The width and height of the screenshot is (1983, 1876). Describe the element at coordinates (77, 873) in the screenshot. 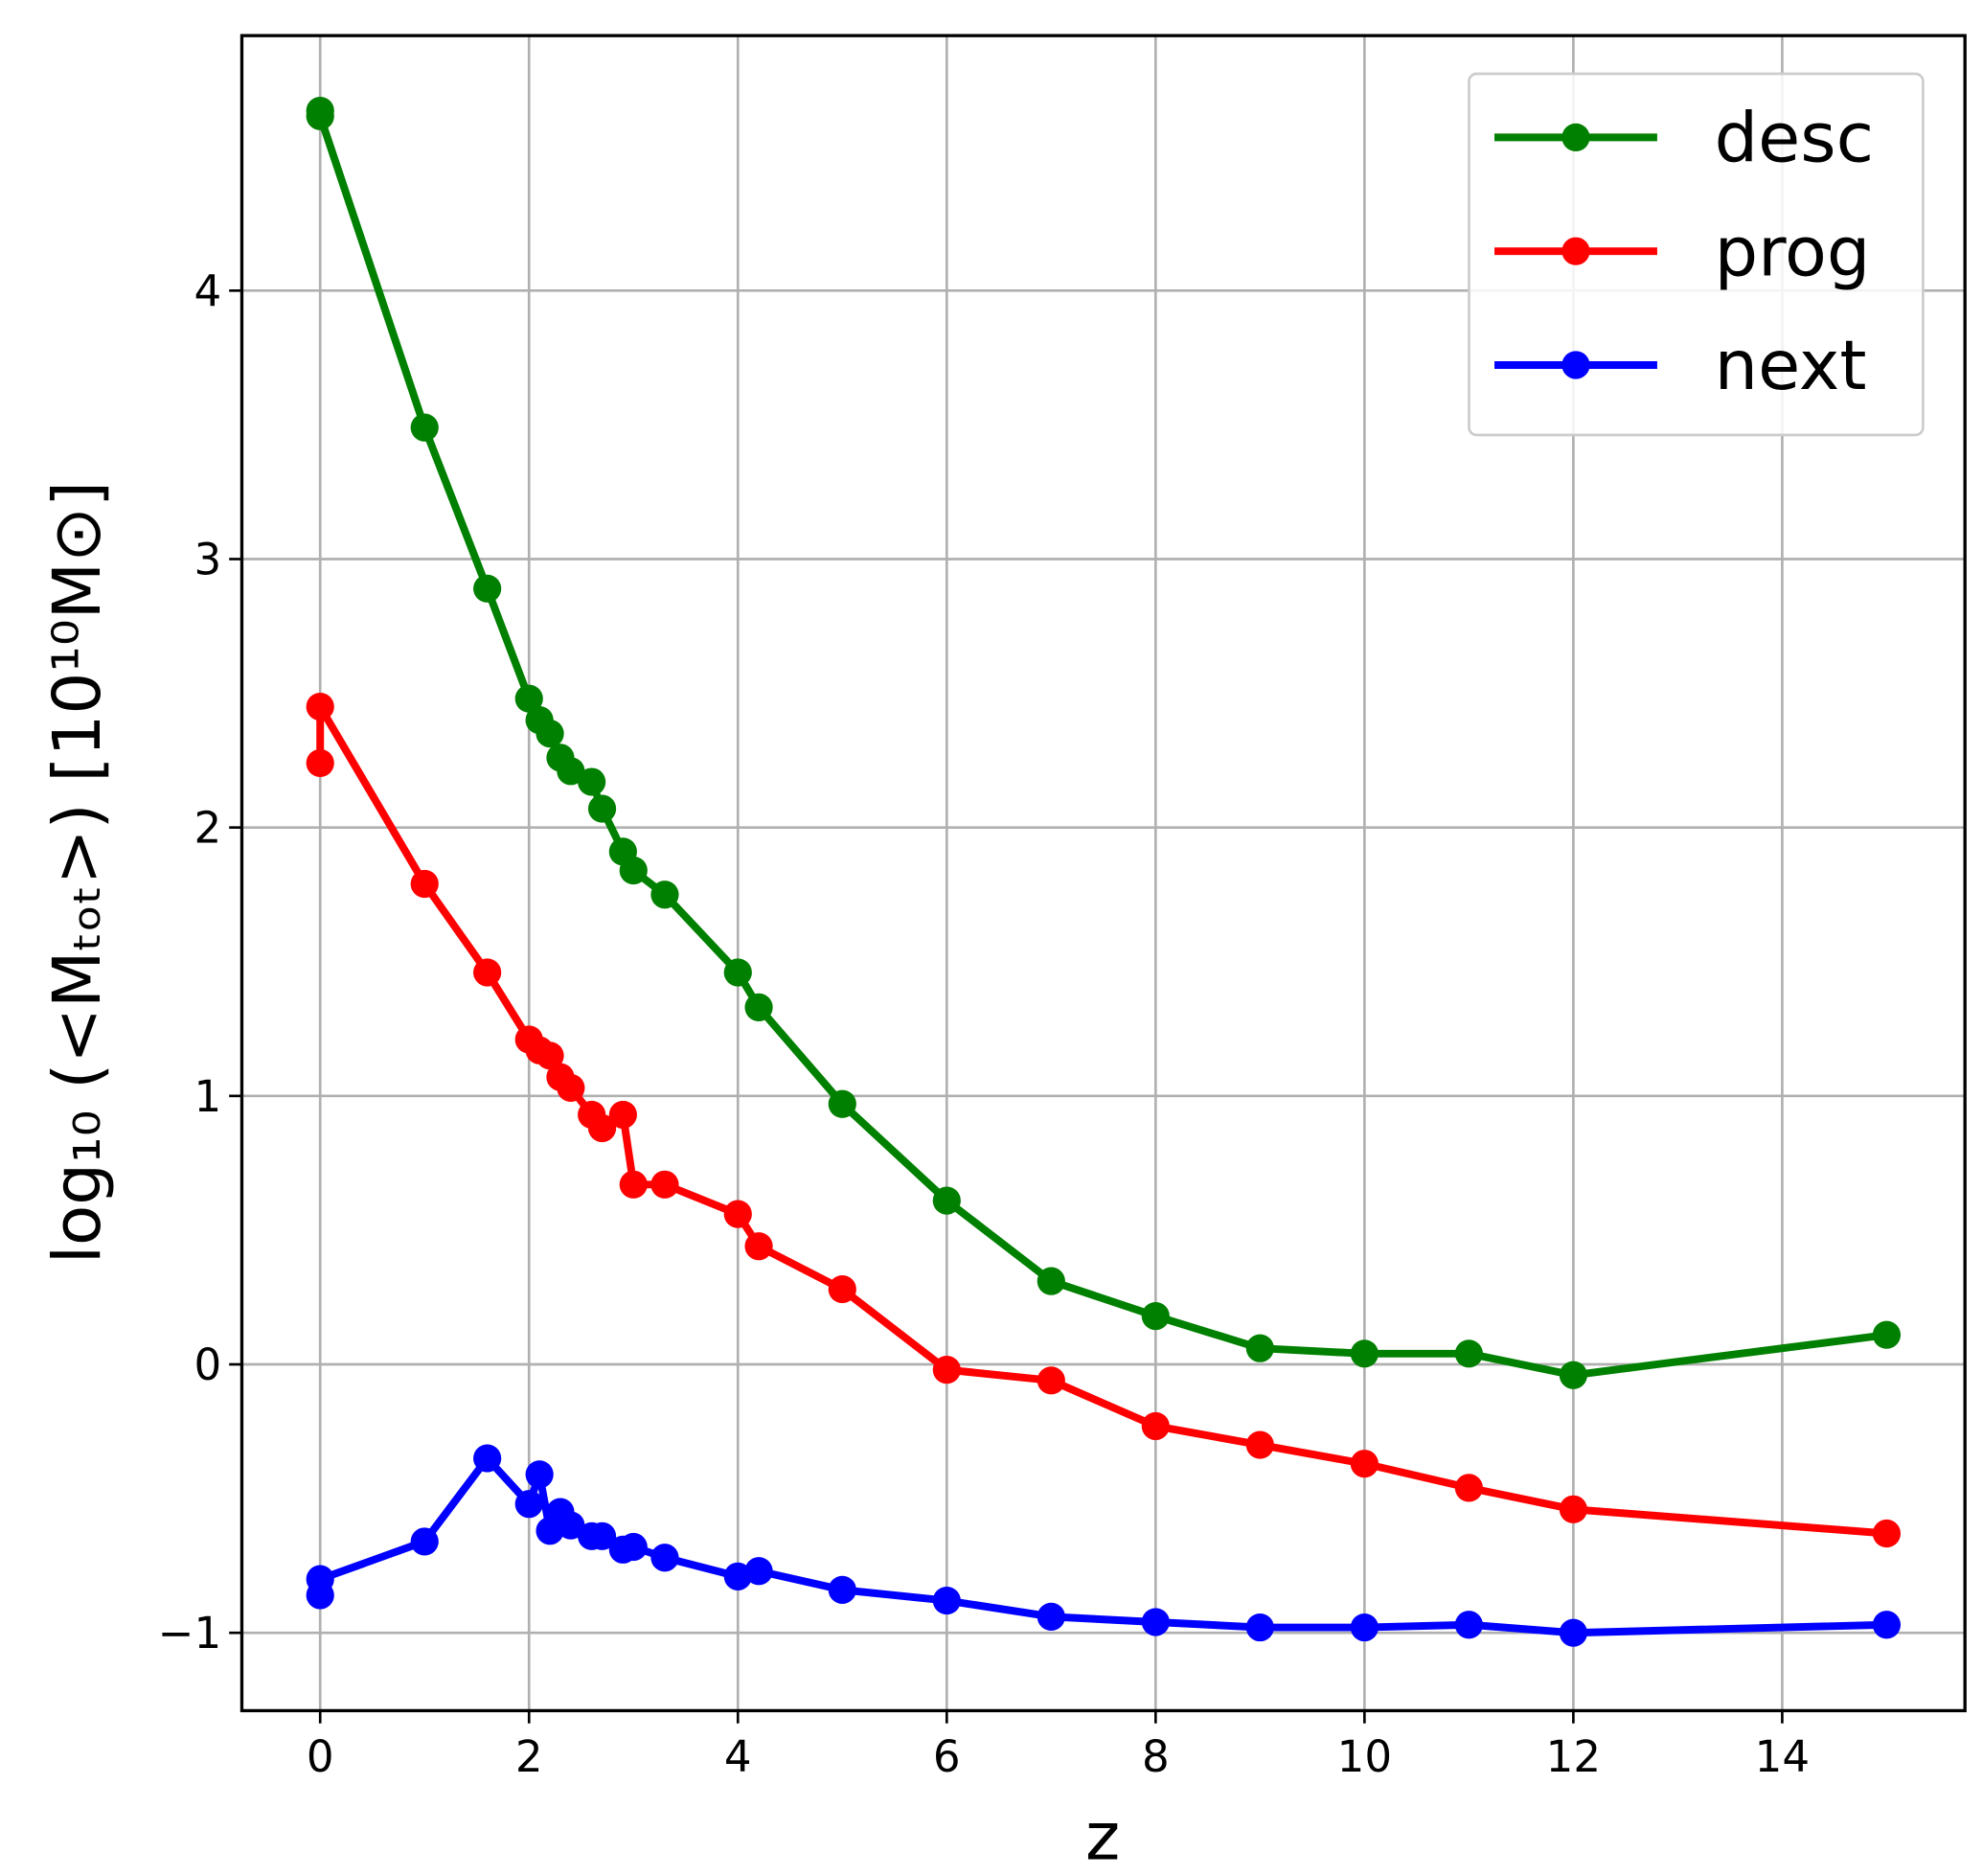

I see `y-axis-label: log₁₀ (<Mₜₒₜ>) [10¹⁰M⊙]` at that location.